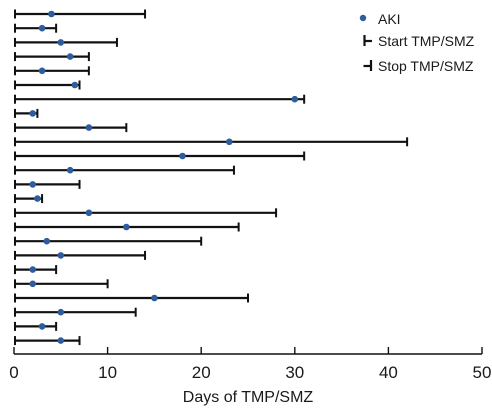 Image resolution: width=492 pixels, height=408 pixels. What do you see at coordinates (426, 66) in the screenshot?
I see `legend-stop-label: Stop TMP/SMZ` at bounding box center [426, 66].